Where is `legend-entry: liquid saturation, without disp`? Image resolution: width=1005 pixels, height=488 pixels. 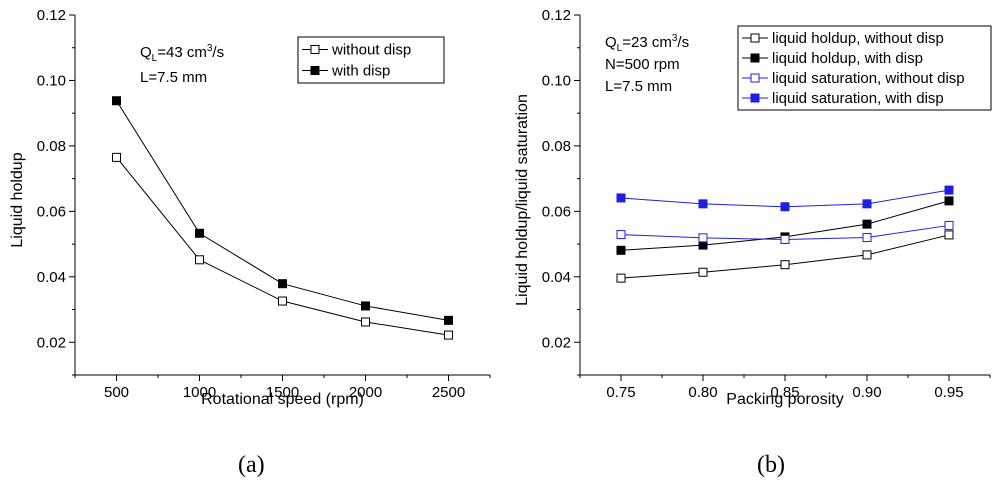 legend-entry: liquid saturation, without disp is located at coordinates (868, 78).